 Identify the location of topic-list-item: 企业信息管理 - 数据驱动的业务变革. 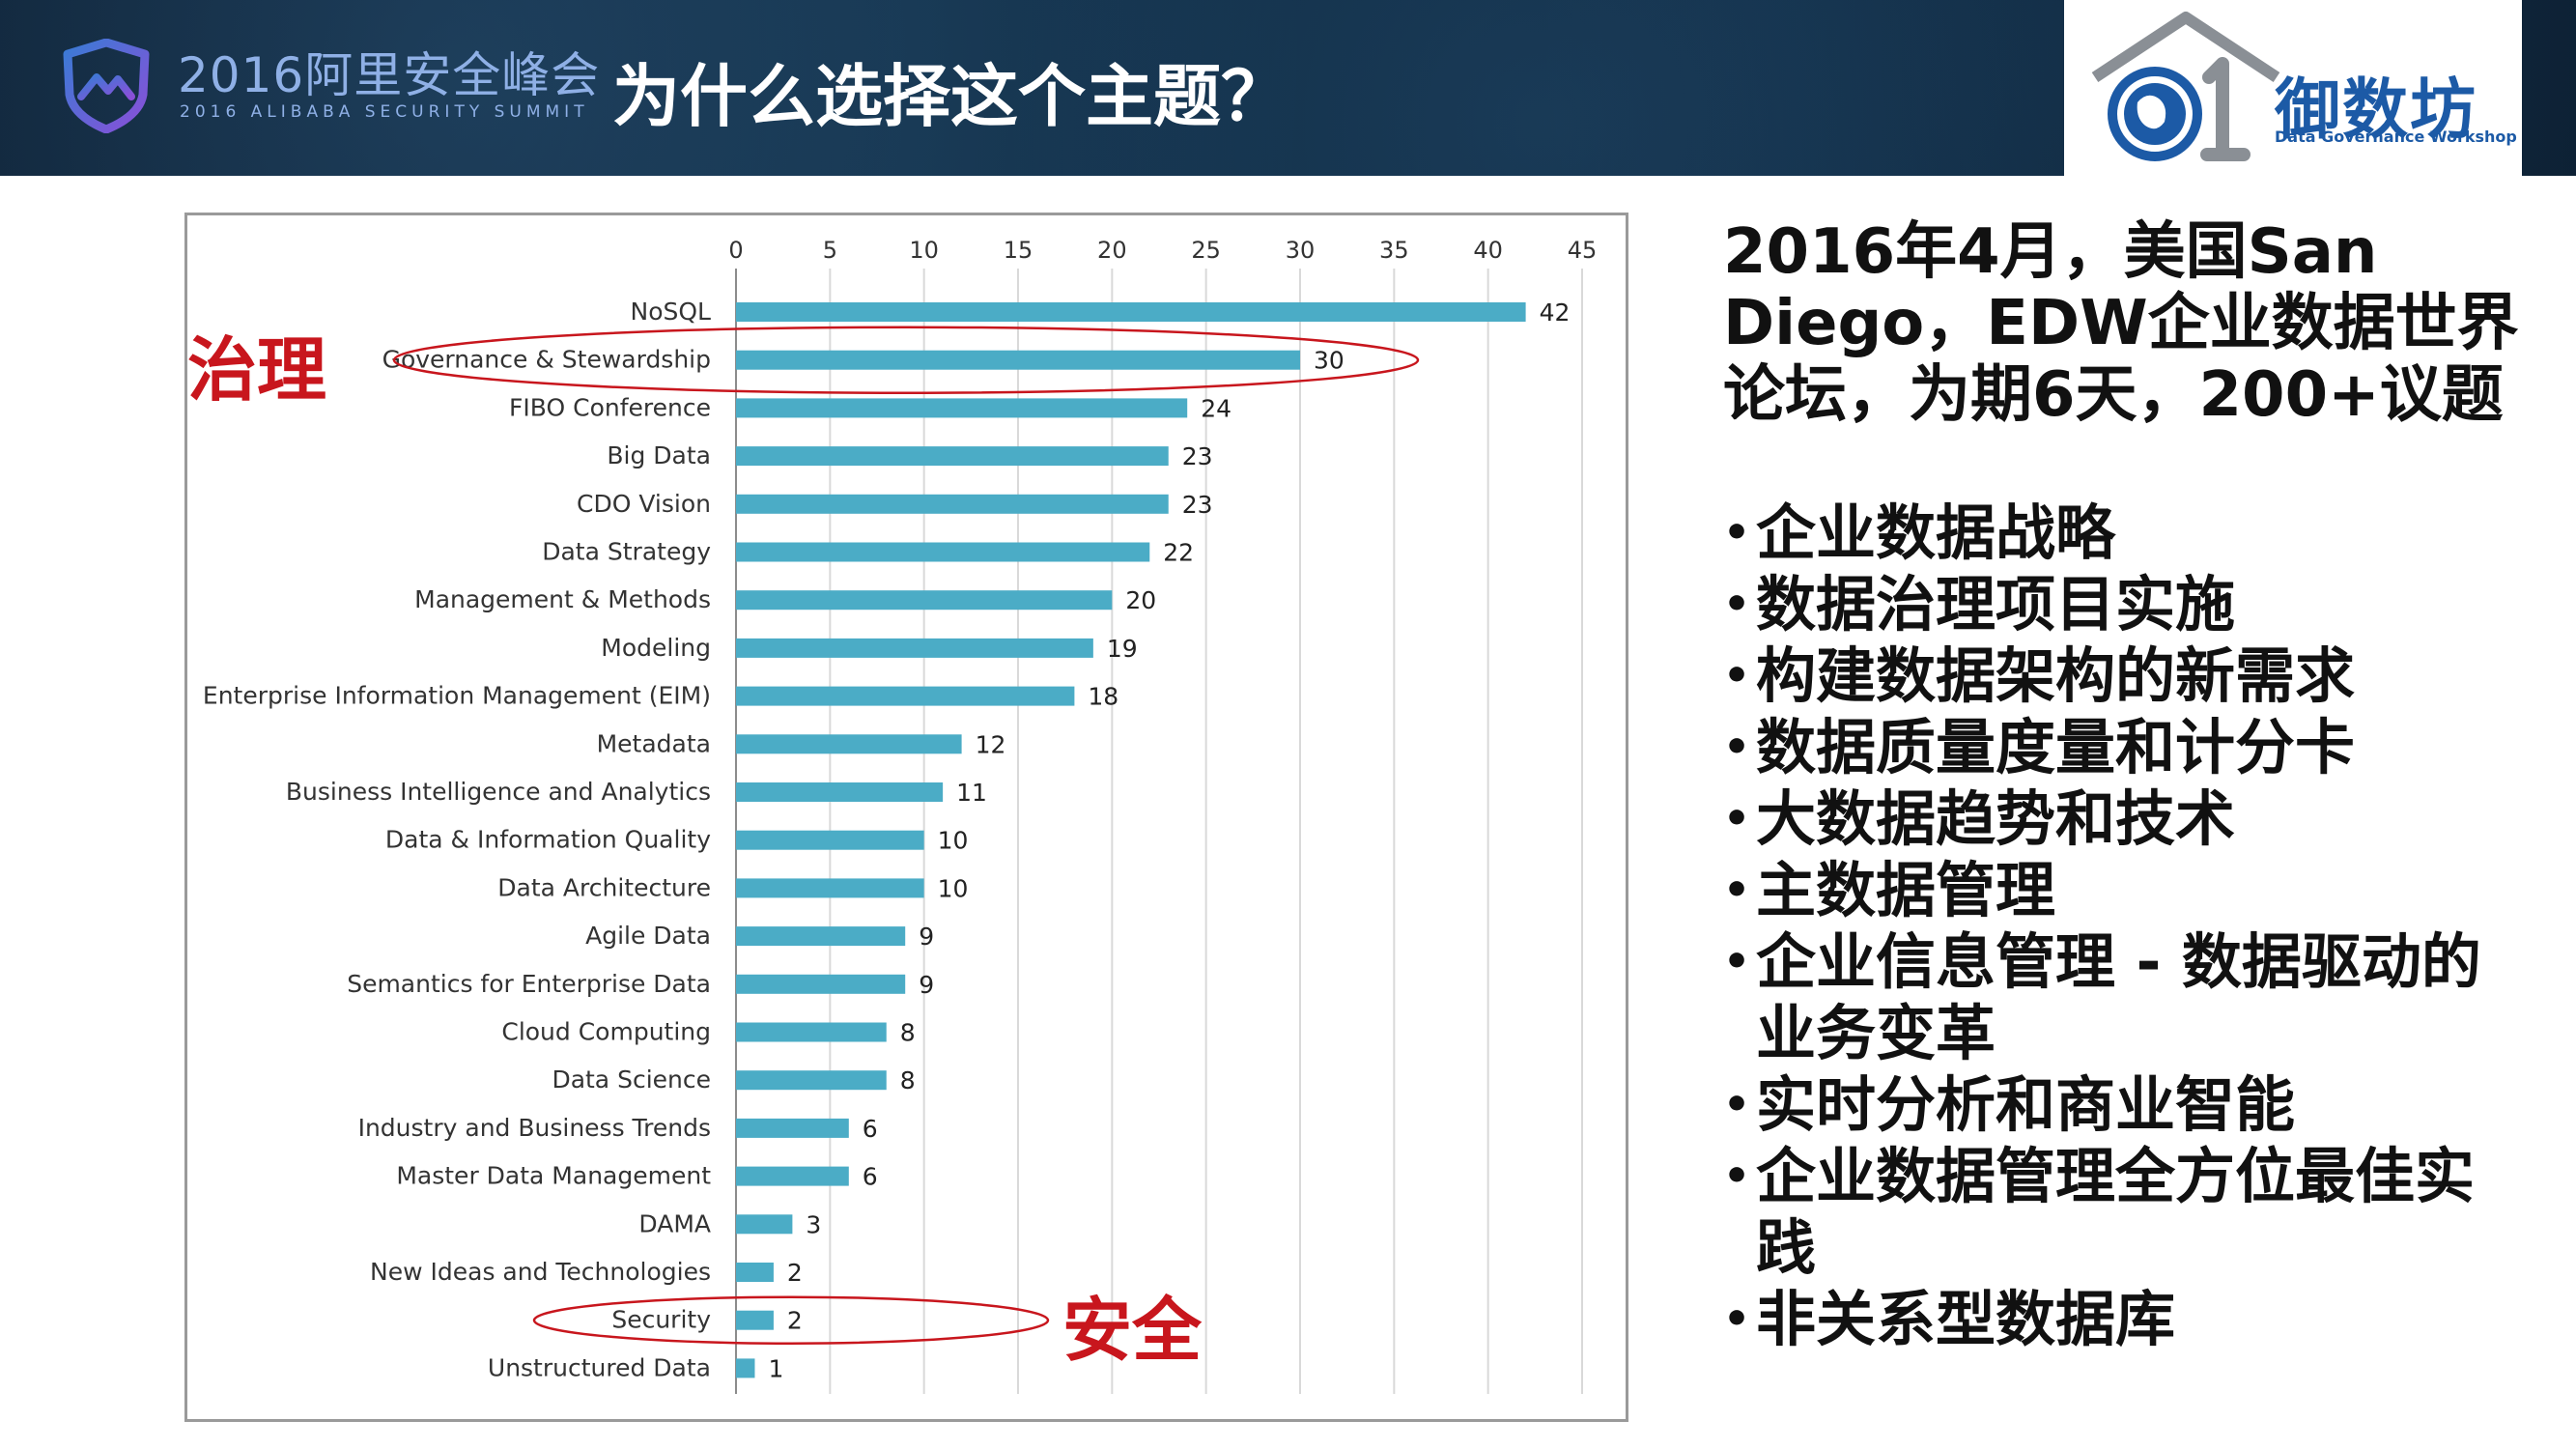
(2109, 997).